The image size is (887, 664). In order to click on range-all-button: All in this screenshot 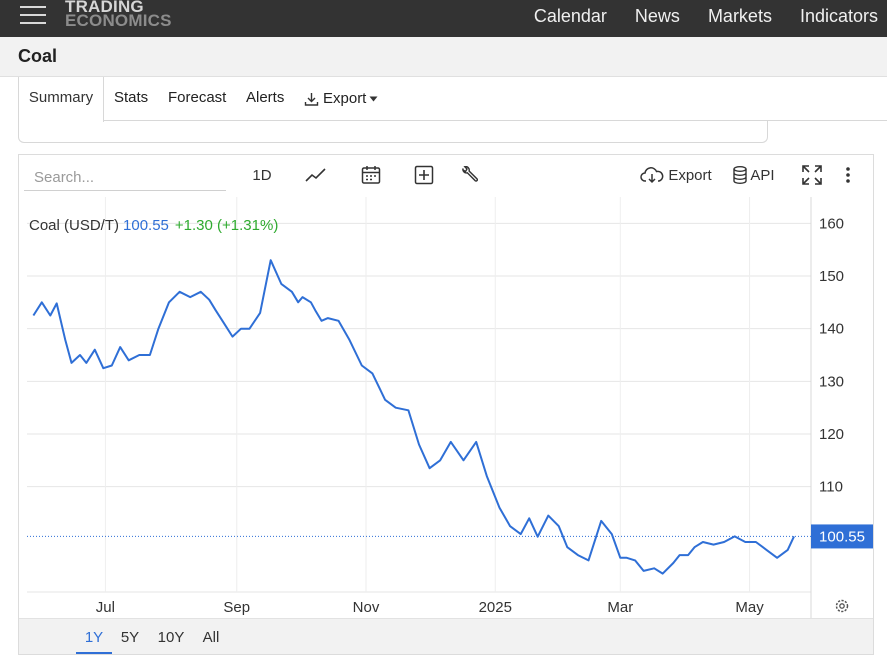, I will do `click(211, 637)`.